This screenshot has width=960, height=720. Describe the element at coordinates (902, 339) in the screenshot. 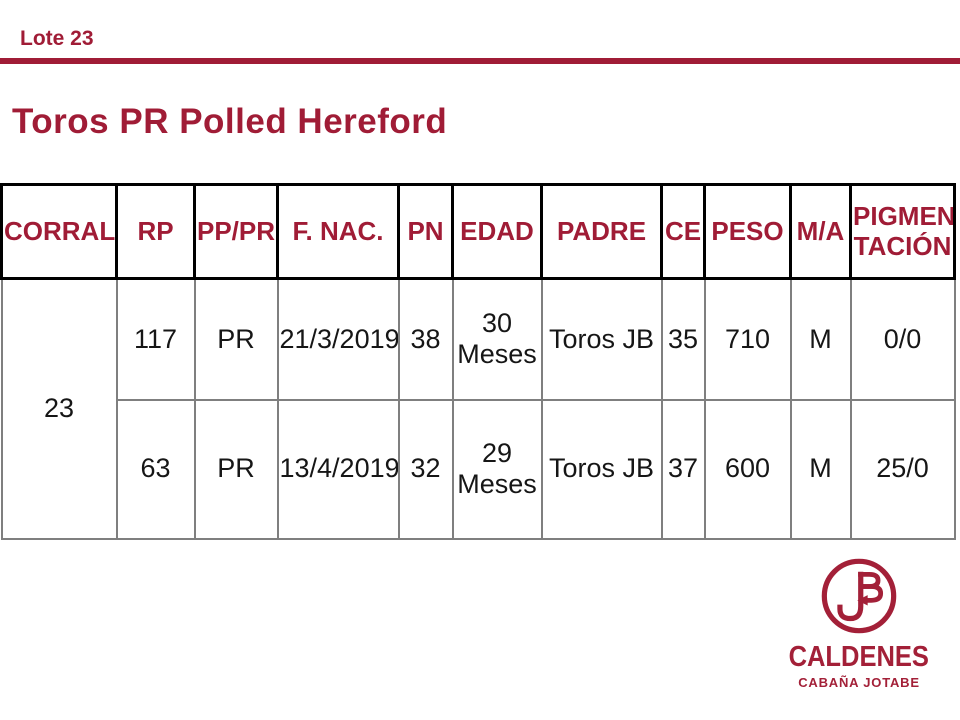

I see `cell-pigmentacion: 0/0` at that location.